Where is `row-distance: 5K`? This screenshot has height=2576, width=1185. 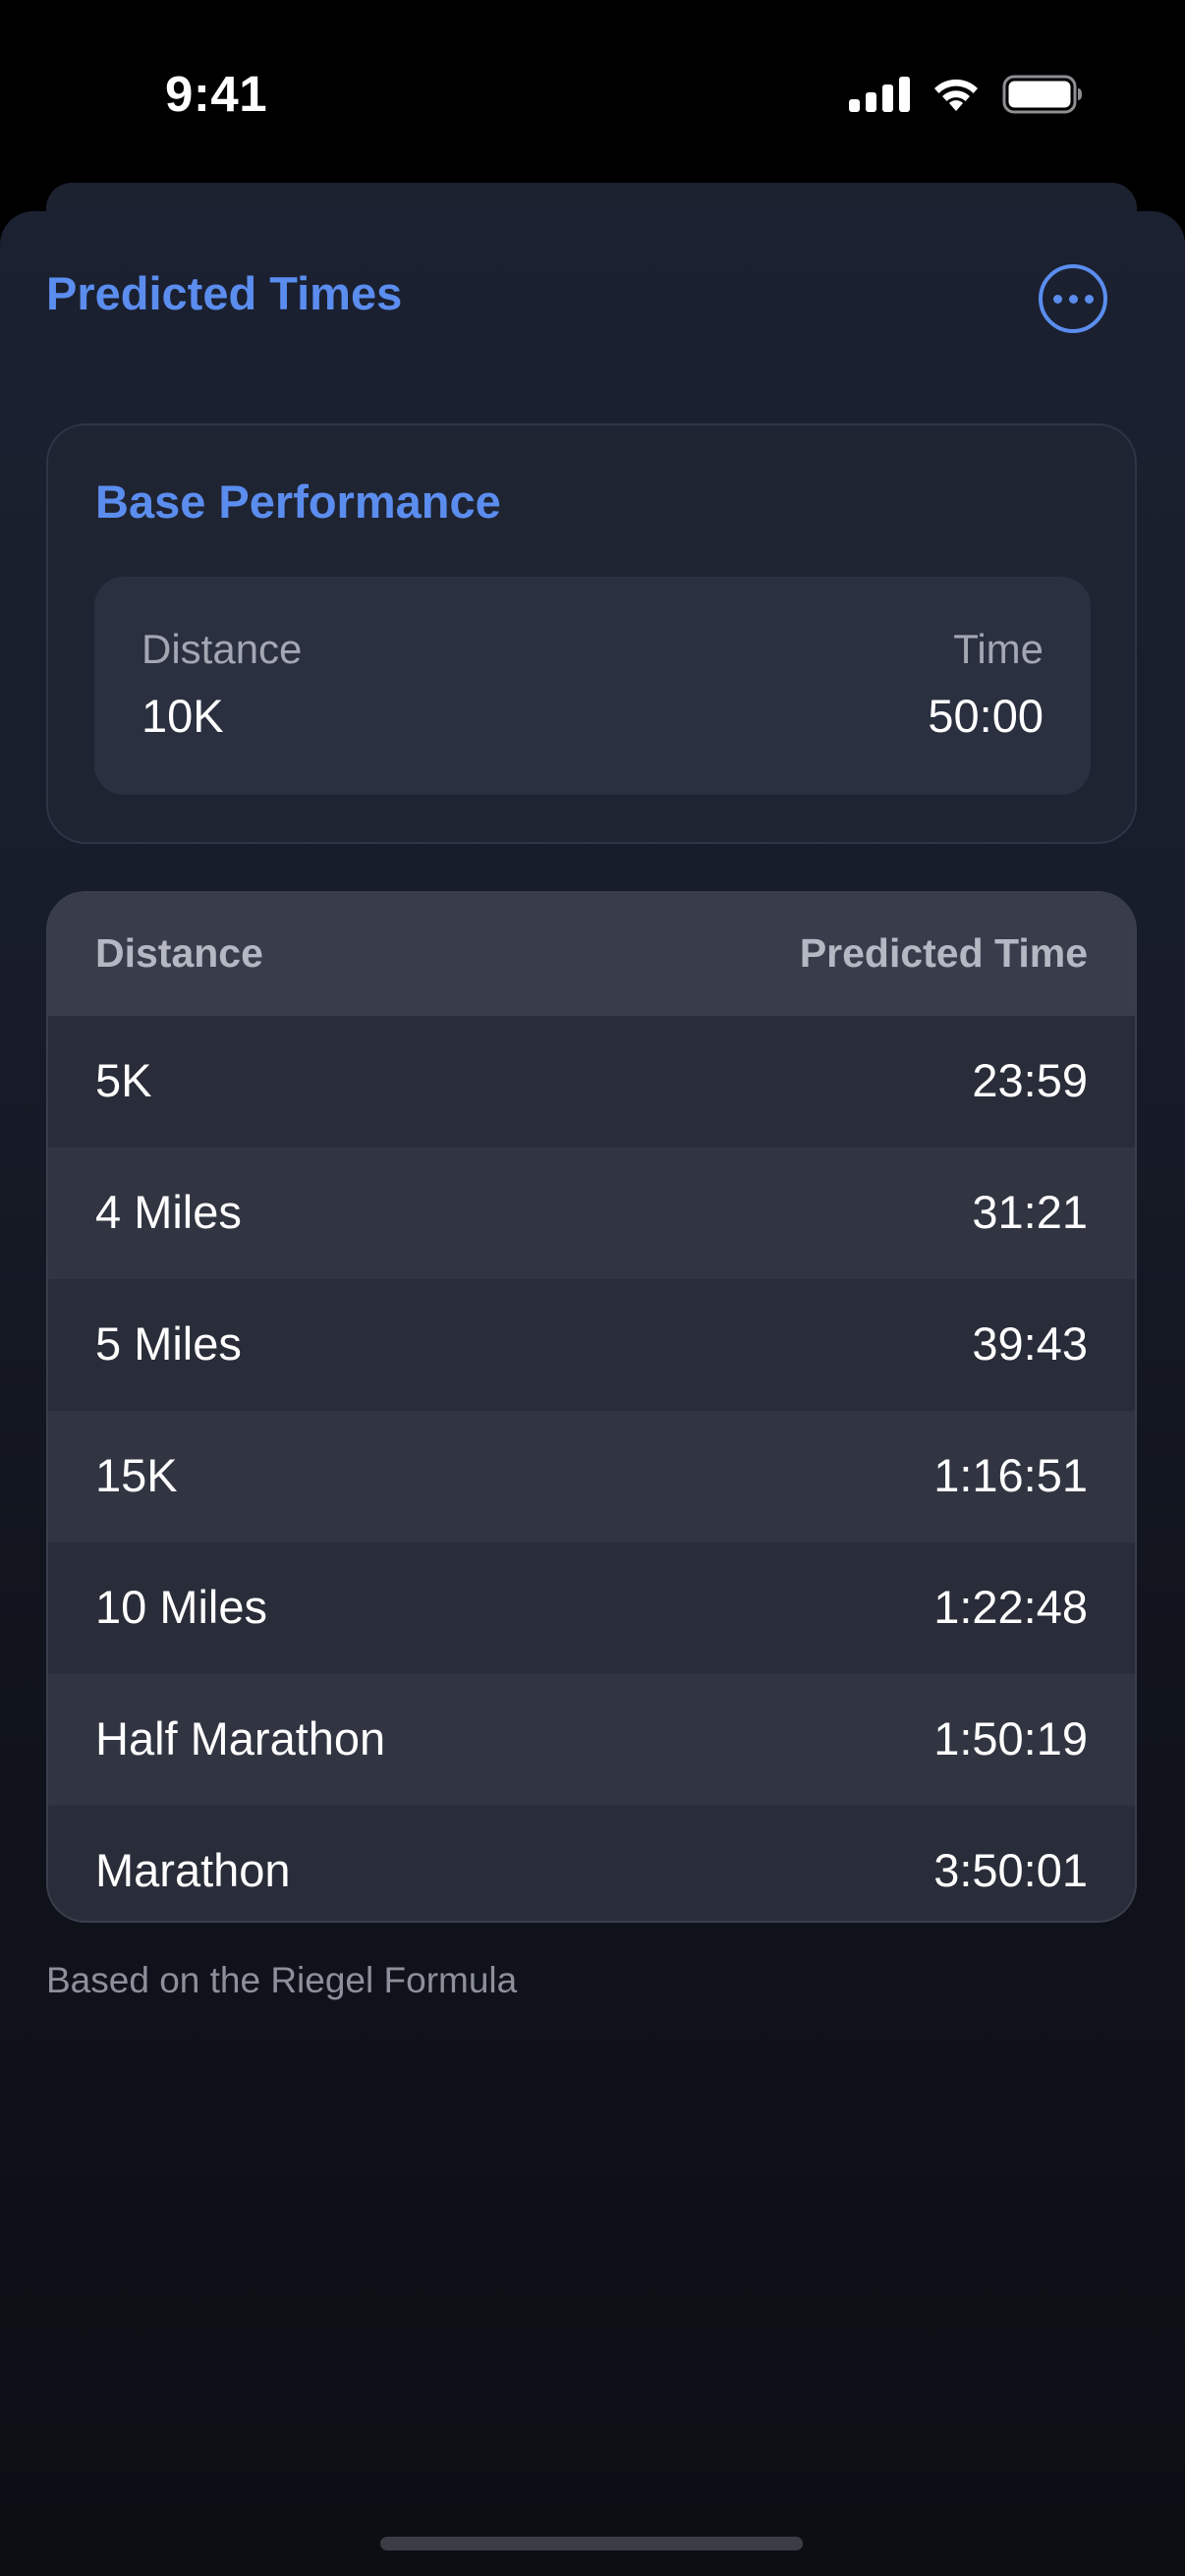 row-distance: 5K is located at coordinates (124, 1080).